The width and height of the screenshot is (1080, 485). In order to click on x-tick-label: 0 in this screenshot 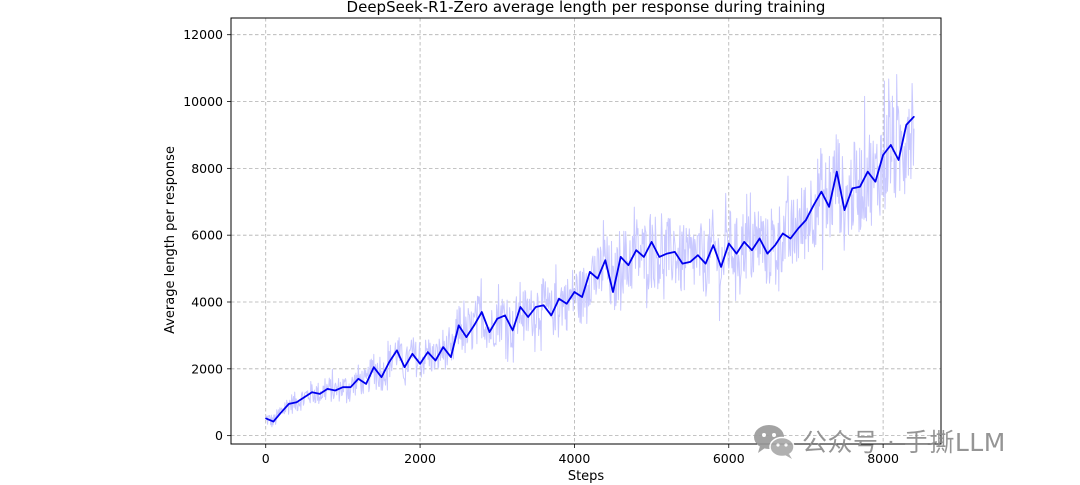, I will do `click(266, 458)`.